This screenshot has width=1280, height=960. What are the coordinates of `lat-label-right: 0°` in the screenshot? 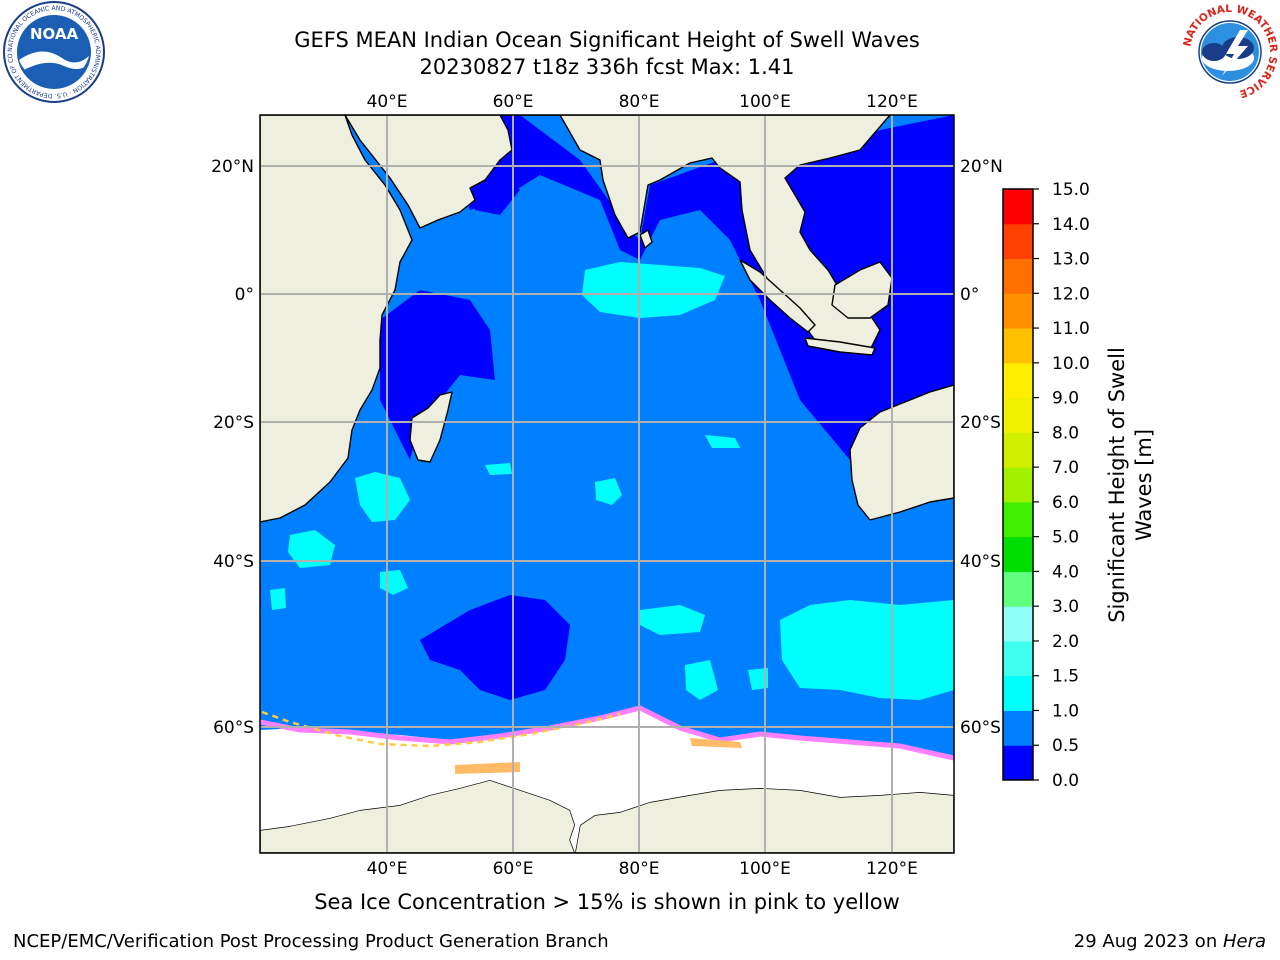 It's located at (969, 295).